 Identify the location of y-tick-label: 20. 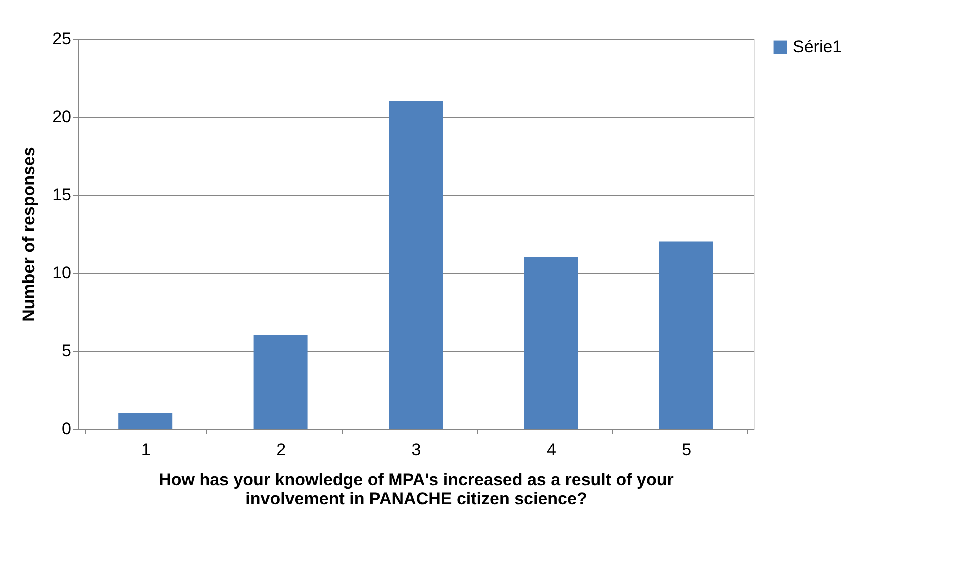
(62, 117).